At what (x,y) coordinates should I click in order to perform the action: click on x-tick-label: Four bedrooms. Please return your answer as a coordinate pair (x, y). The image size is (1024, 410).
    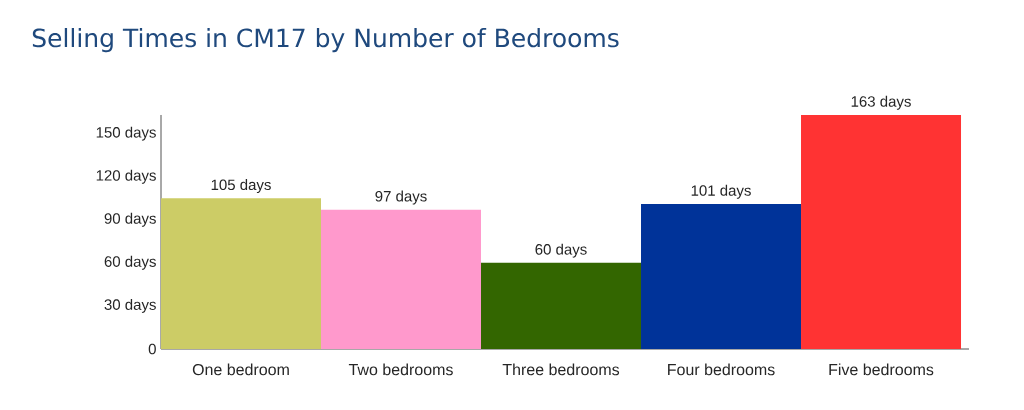
    Looking at the image, I should click on (721, 369).